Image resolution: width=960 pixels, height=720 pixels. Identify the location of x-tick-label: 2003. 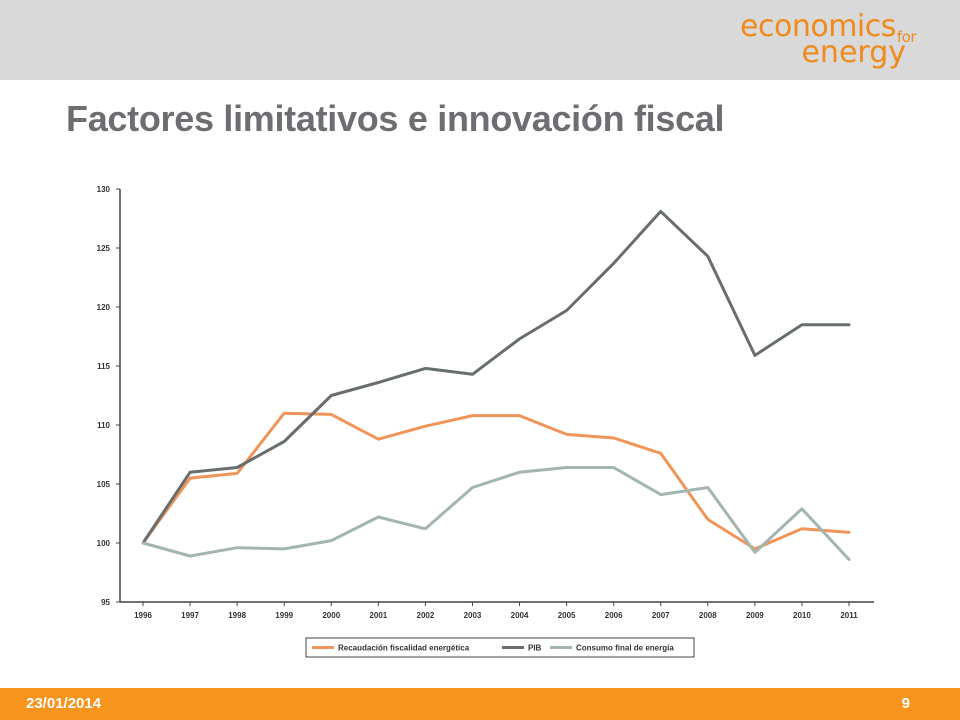
(473, 615).